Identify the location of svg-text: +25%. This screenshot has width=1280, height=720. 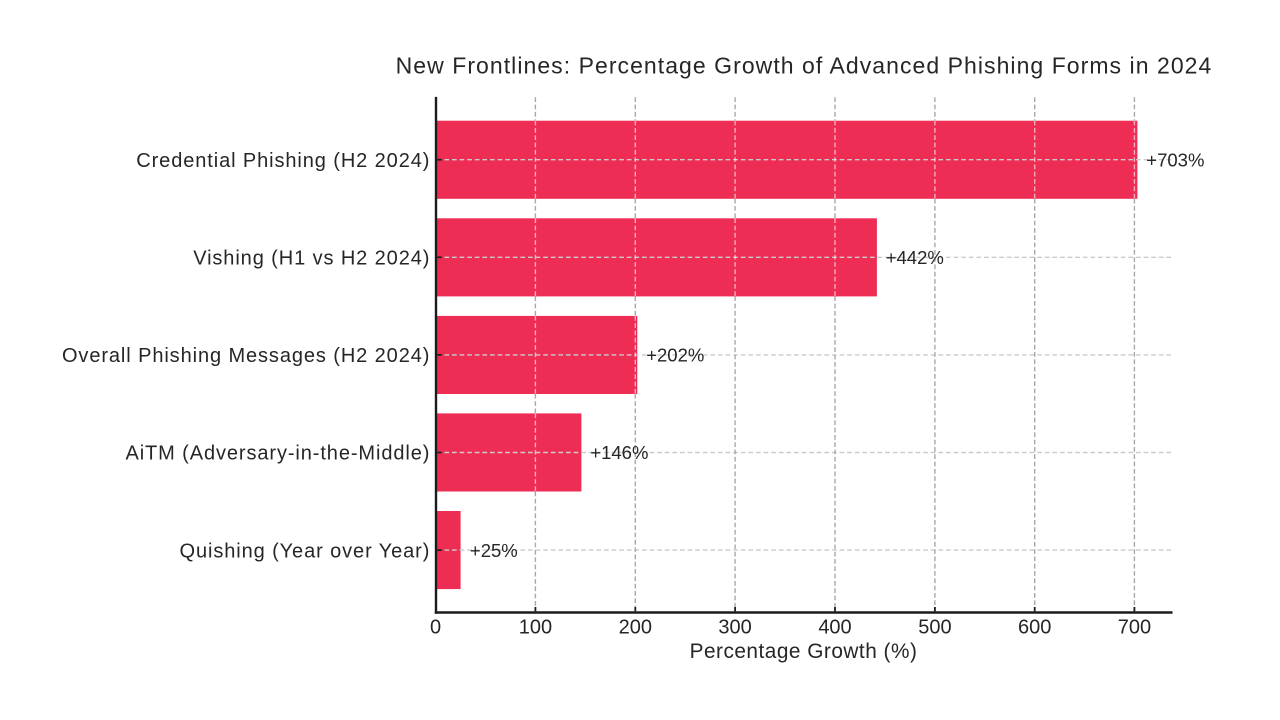
(494, 550).